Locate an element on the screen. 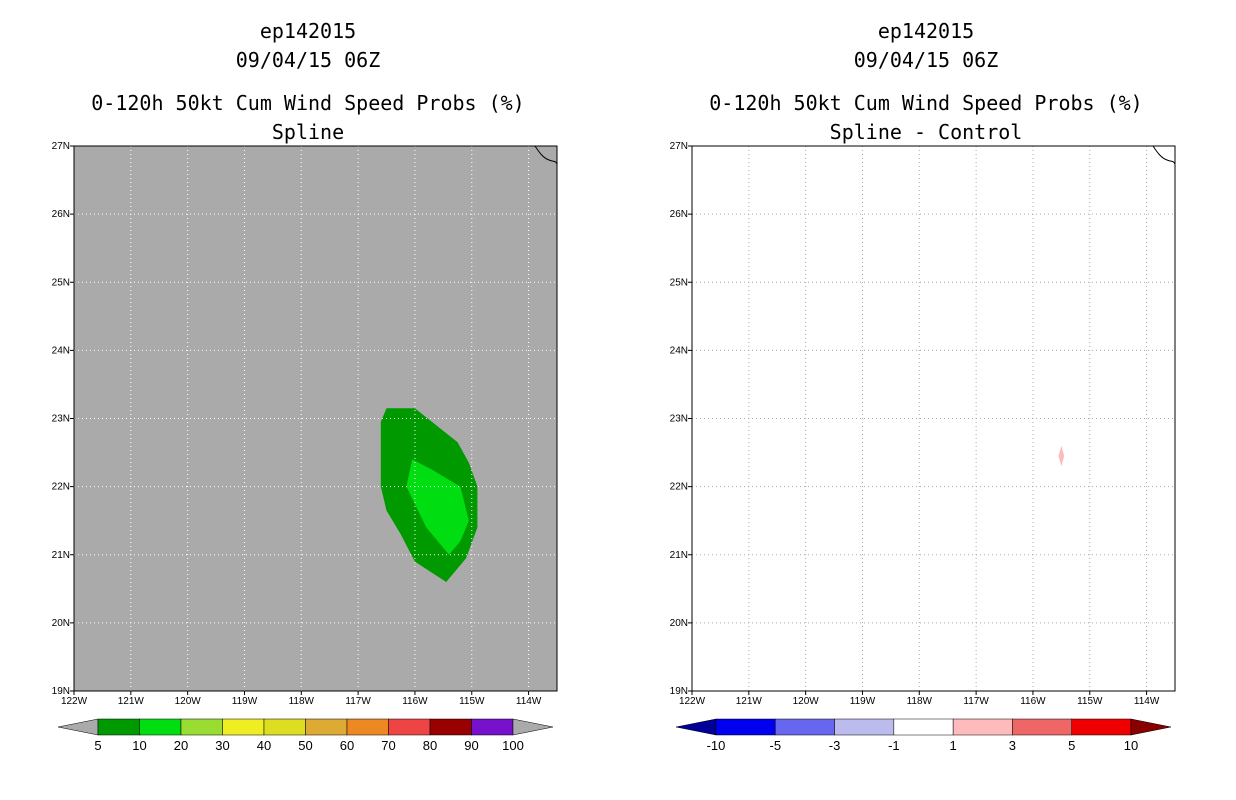 The image size is (1236, 800). colorbar: 5 10 20 30 40 50 60 70 80 90 100 is located at coordinates (305, 735).